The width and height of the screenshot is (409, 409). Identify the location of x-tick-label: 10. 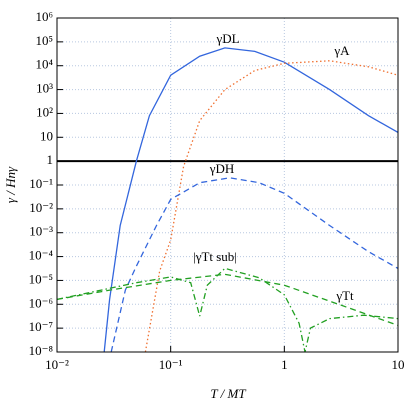
(398, 364).